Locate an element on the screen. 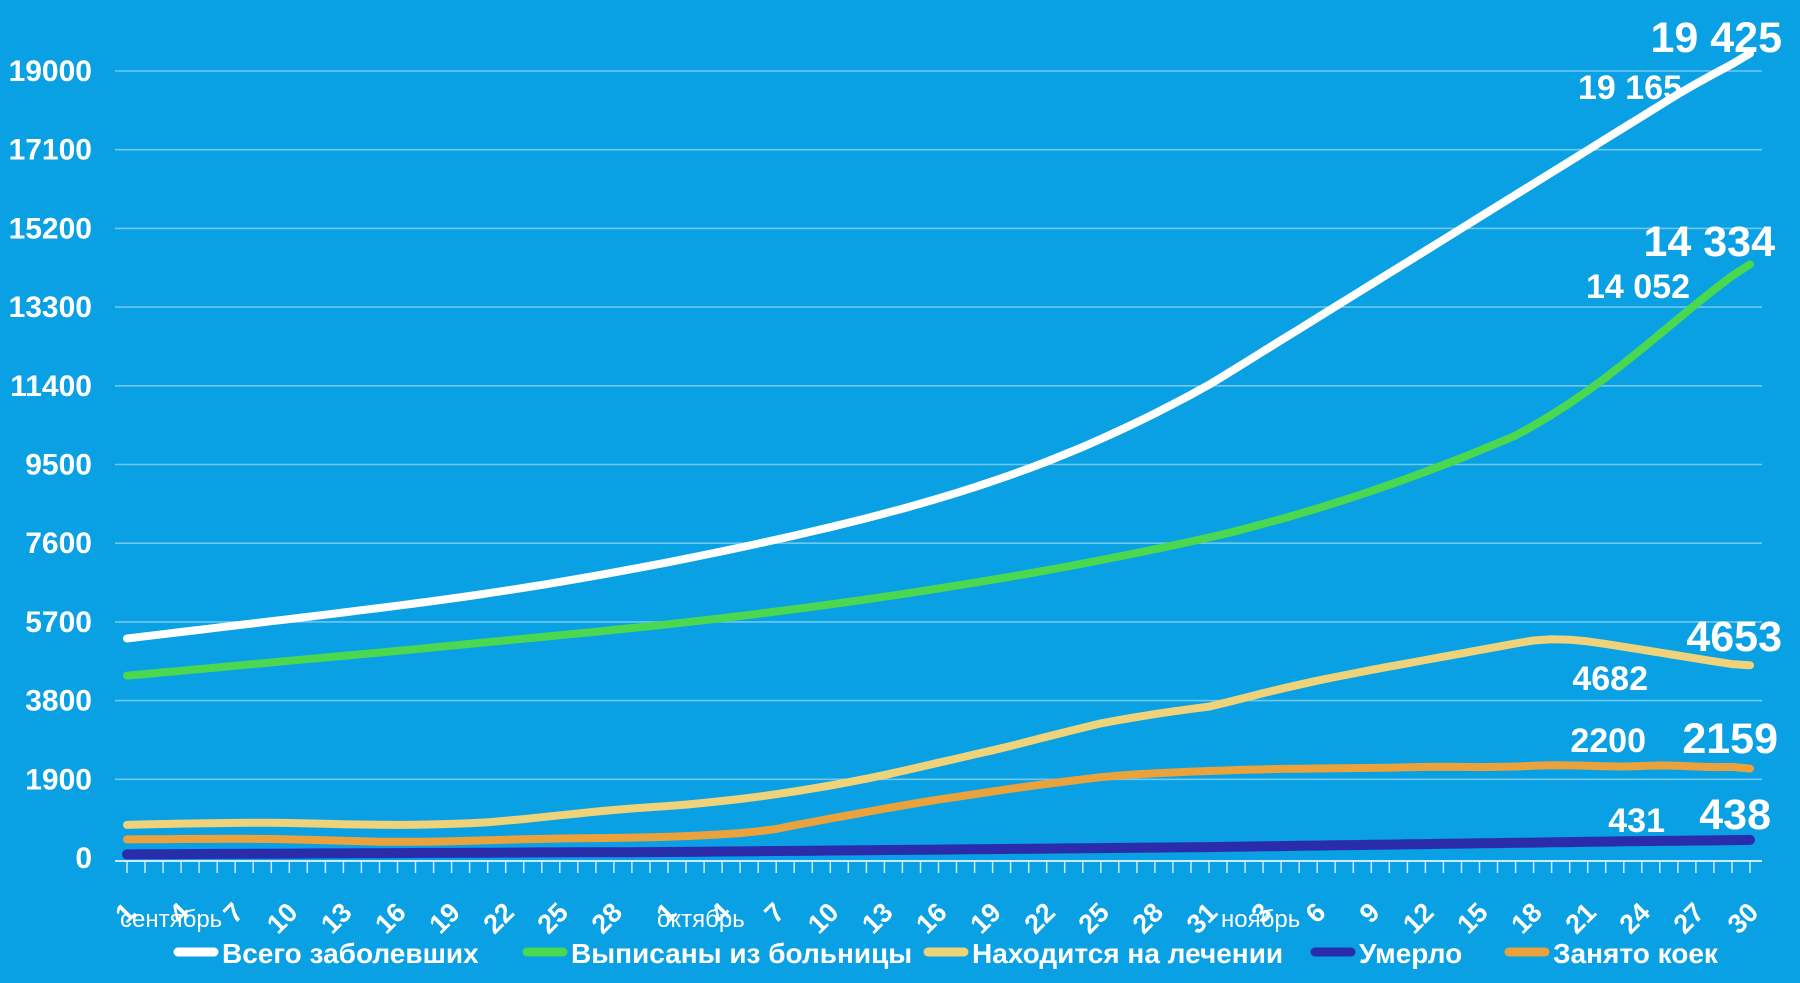  legend-label-total-infected: Всего заболевших is located at coordinates (350, 953).